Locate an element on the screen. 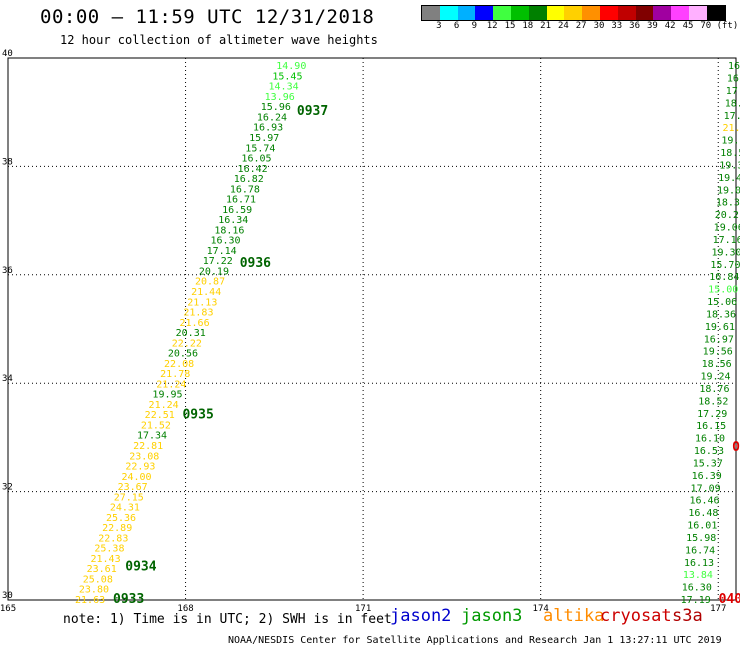 The height and width of the screenshot is (650, 740). track-a-value: 22.89 is located at coordinates (117, 528).